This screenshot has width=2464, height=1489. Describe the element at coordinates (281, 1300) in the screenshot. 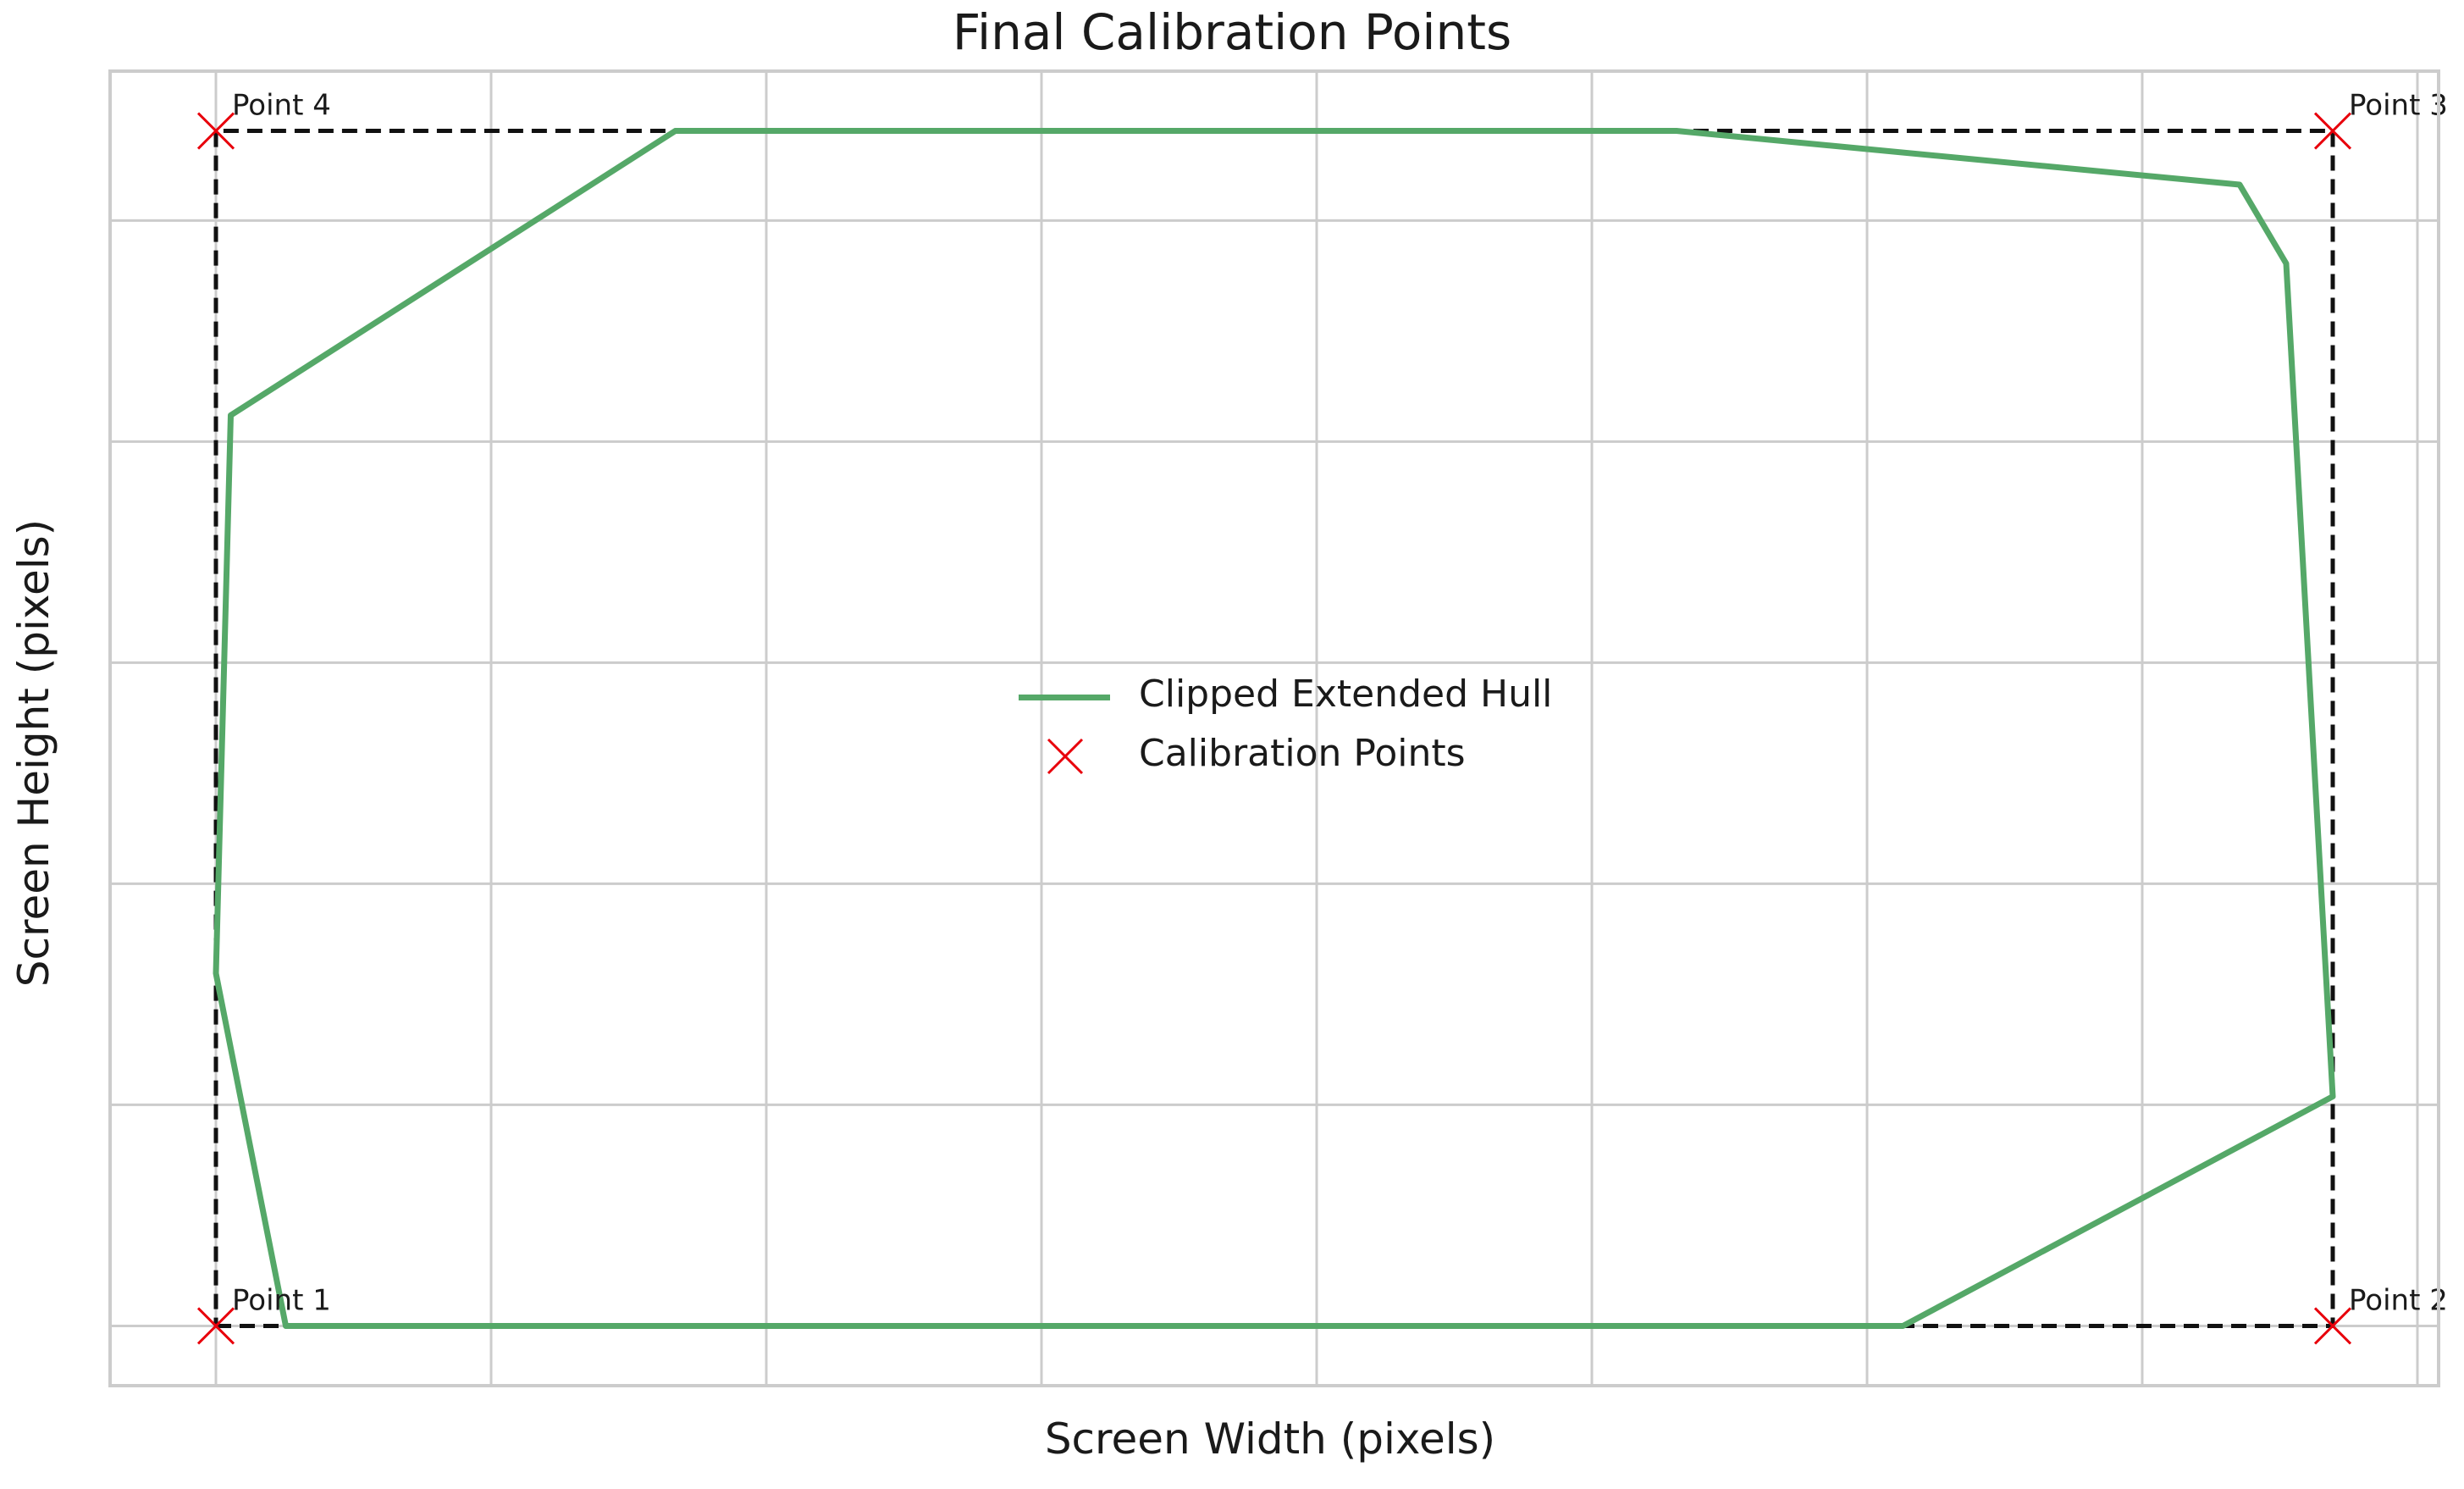

I see `point-label-1: Point 1` at that location.